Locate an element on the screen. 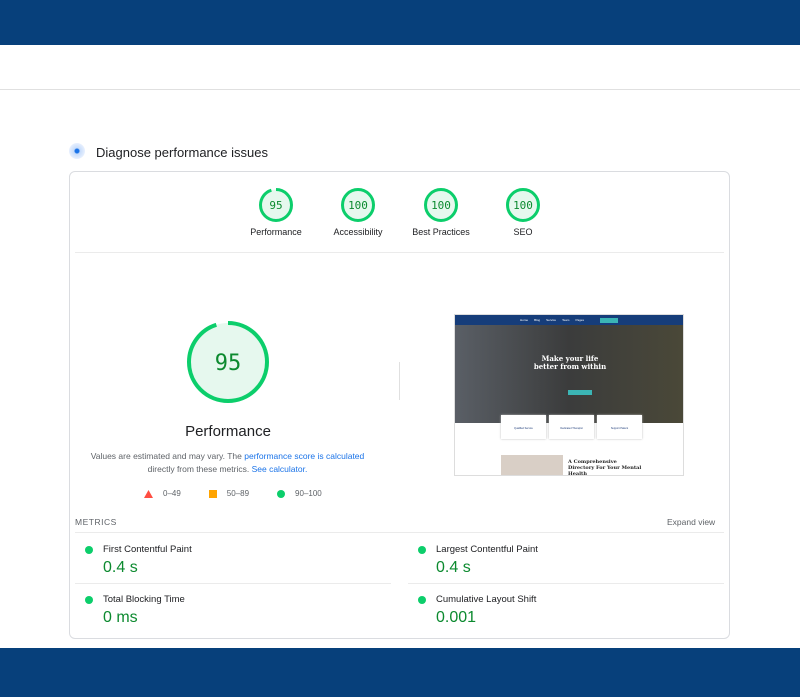  metric-fcp: First Contentful Paint 0.4 s is located at coordinates (233, 559).